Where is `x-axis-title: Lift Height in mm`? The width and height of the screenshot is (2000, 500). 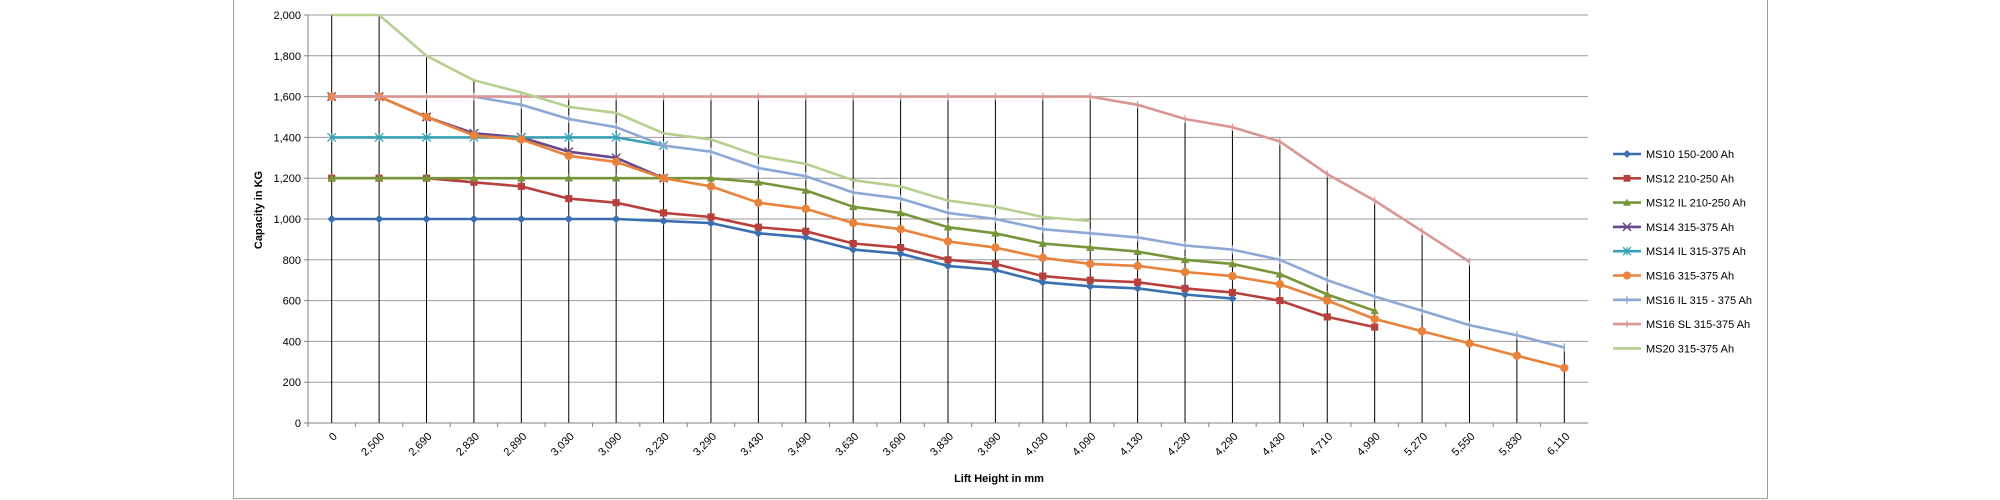
x-axis-title: Lift Height in mm is located at coordinates (999, 479).